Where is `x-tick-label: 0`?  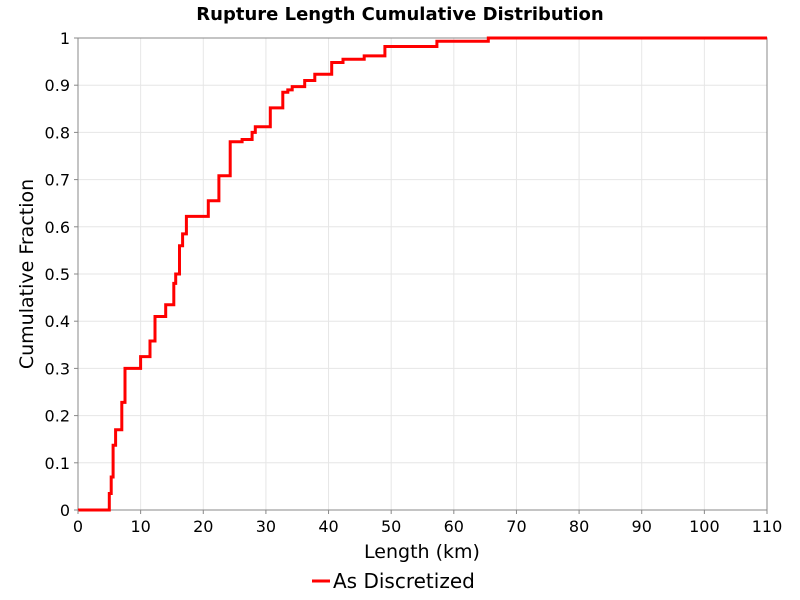
x-tick-label: 0 is located at coordinates (78, 526).